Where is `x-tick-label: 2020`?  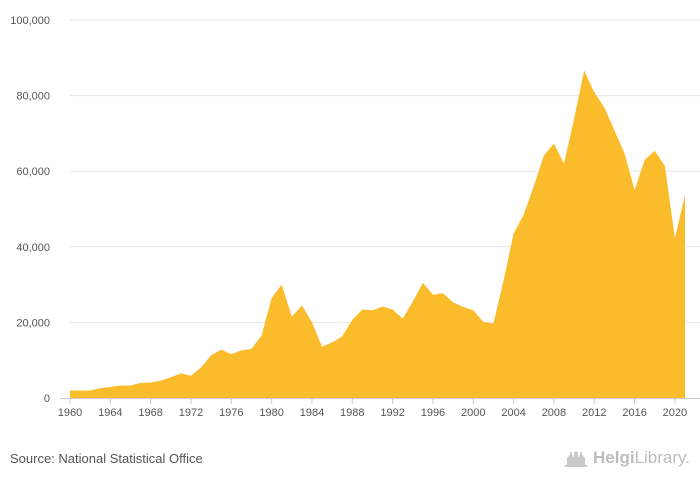
x-tick-label: 2020 is located at coordinates (675, 413).